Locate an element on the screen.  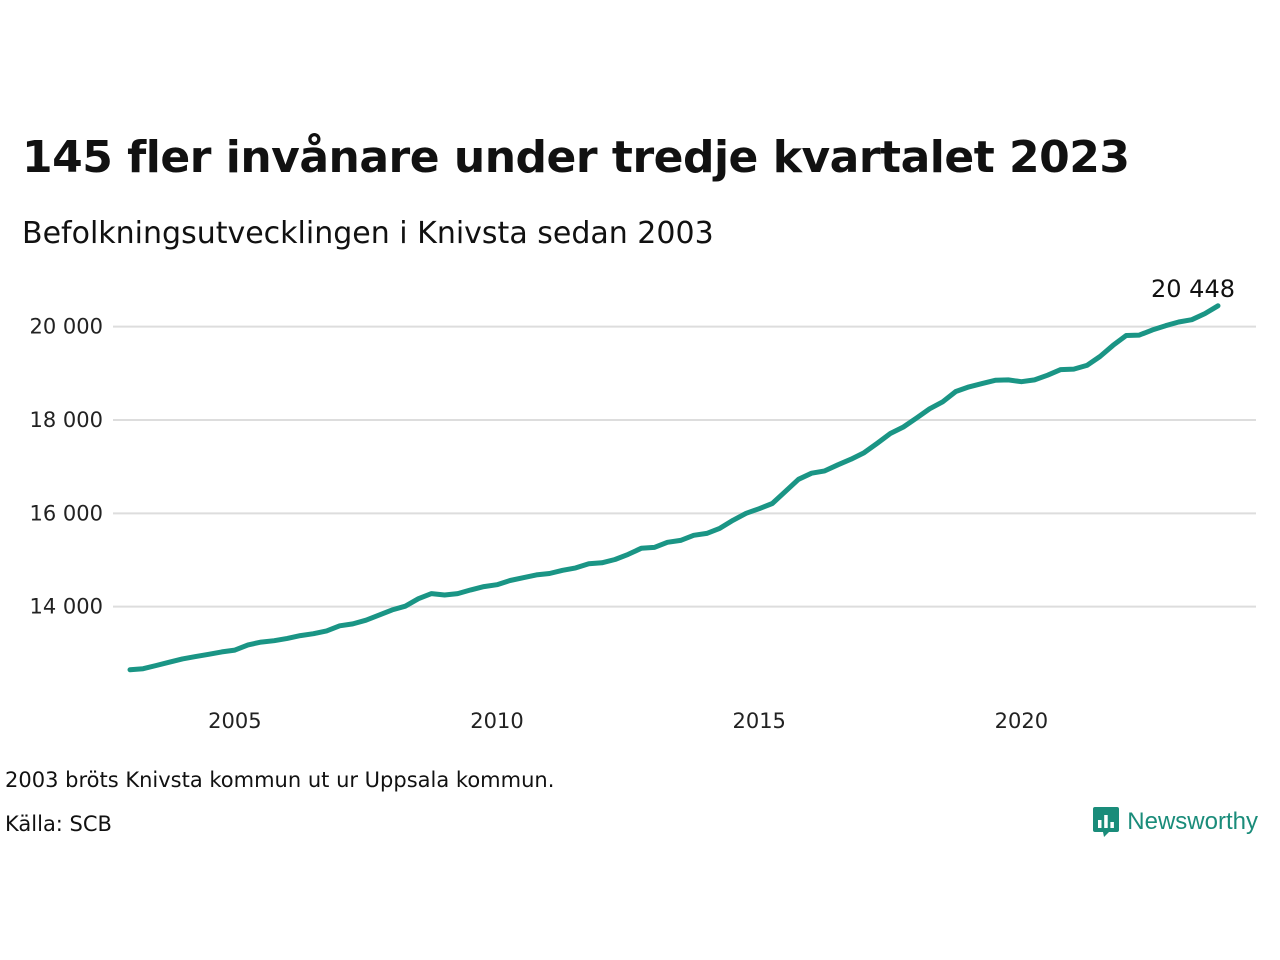
x-axis: 2005 2010 2015 2020 is located at coordinates (628, 721).